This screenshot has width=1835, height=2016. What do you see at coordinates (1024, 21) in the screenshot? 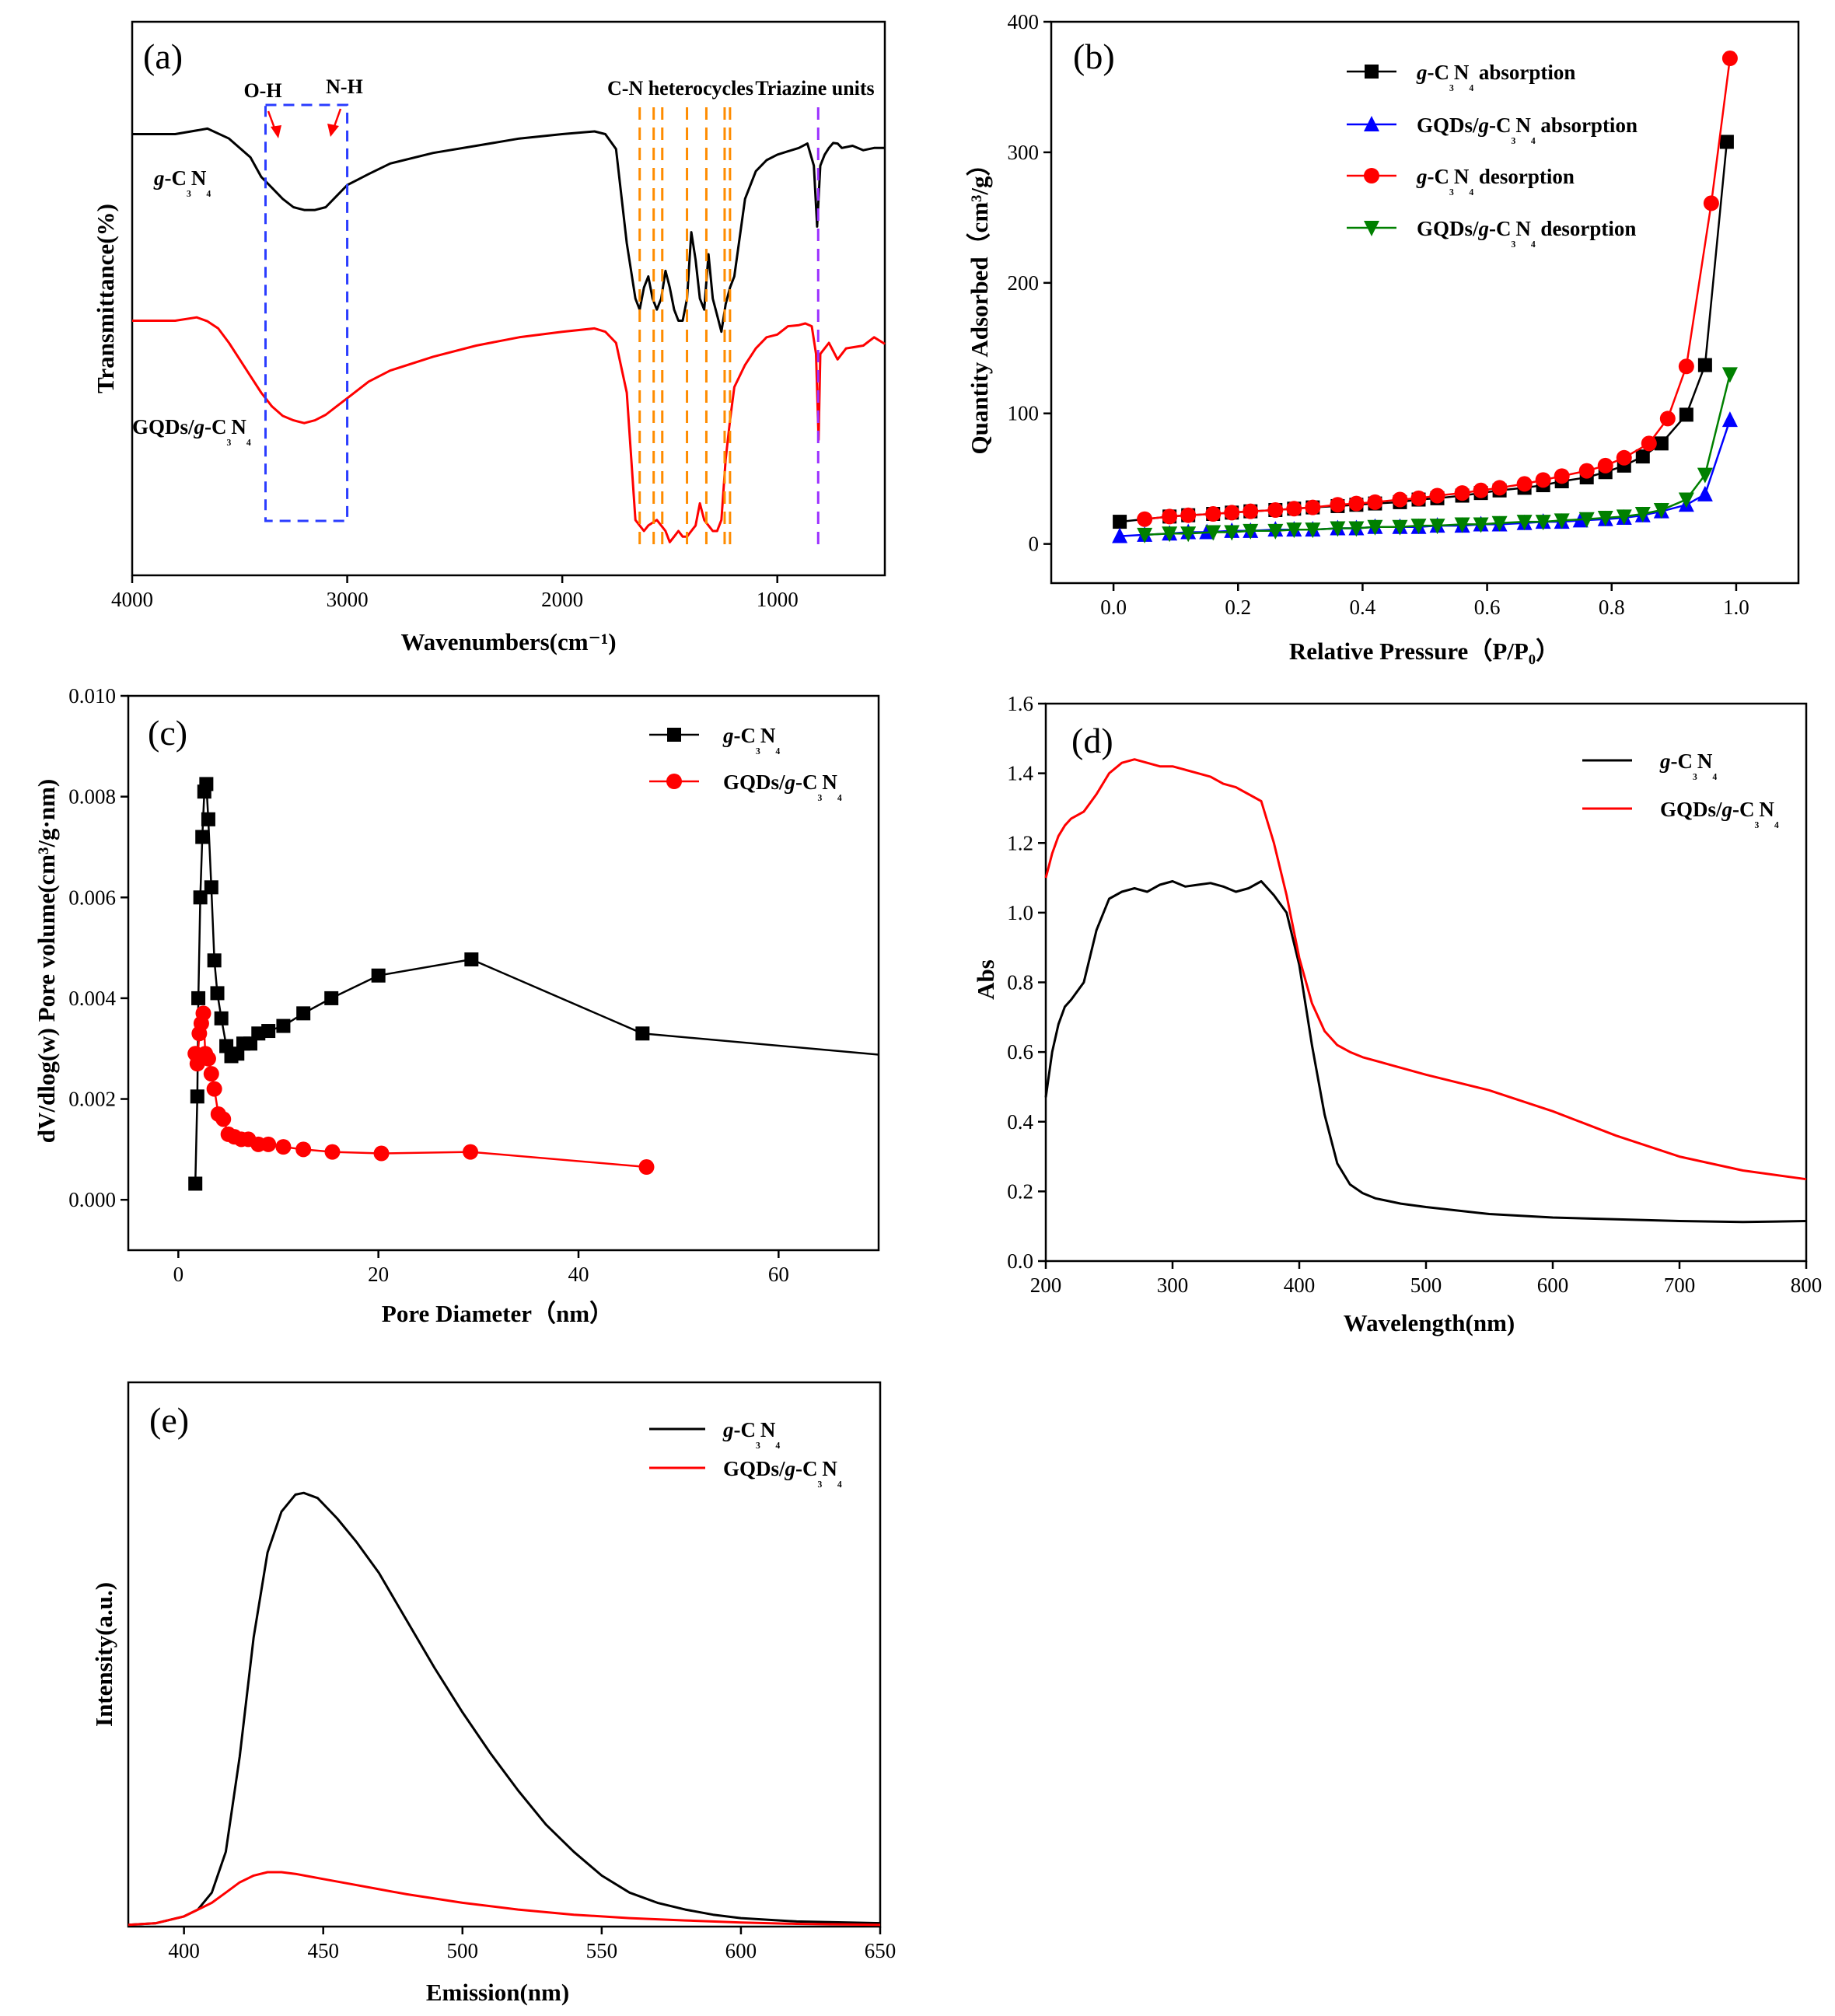
I see `y-tick-label: 400` at bounding box center [1024, 21].